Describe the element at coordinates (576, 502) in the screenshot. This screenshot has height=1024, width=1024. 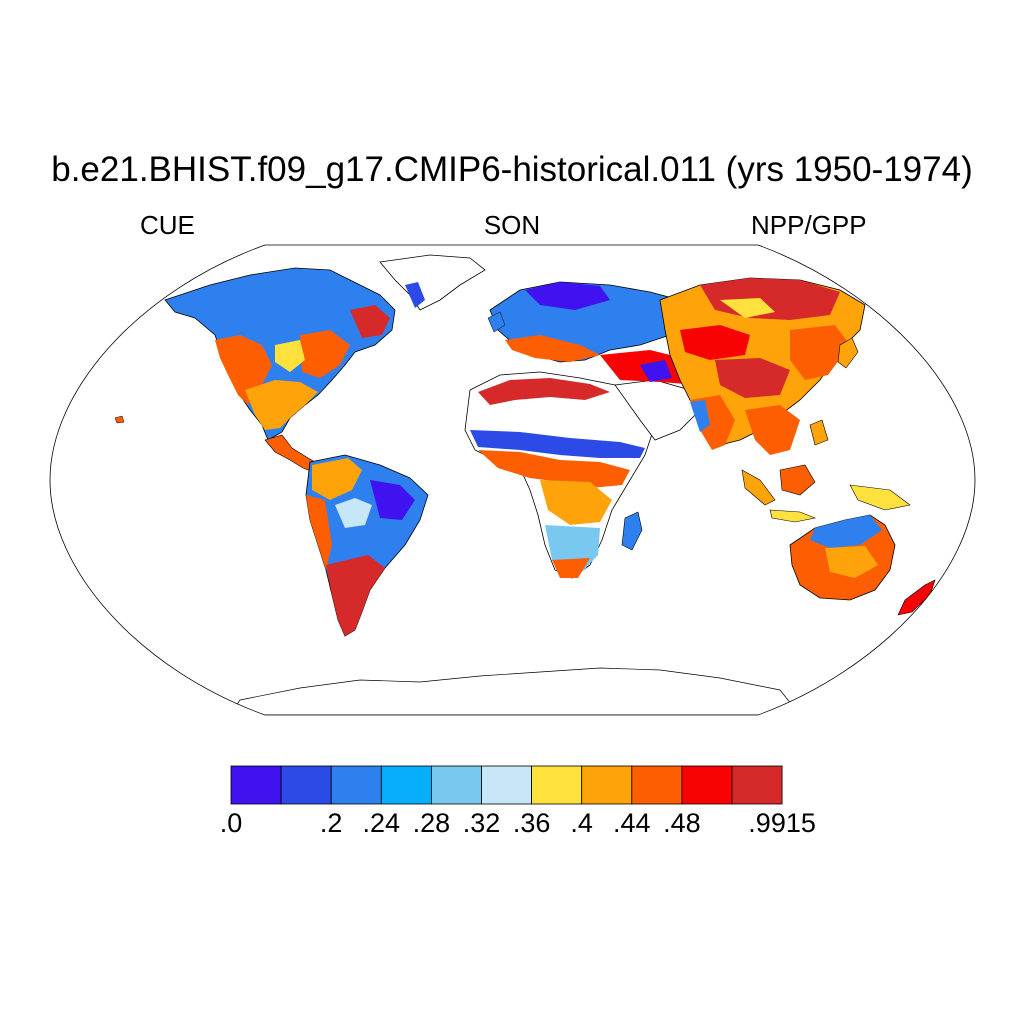
I see `region-central-africa` at that location.